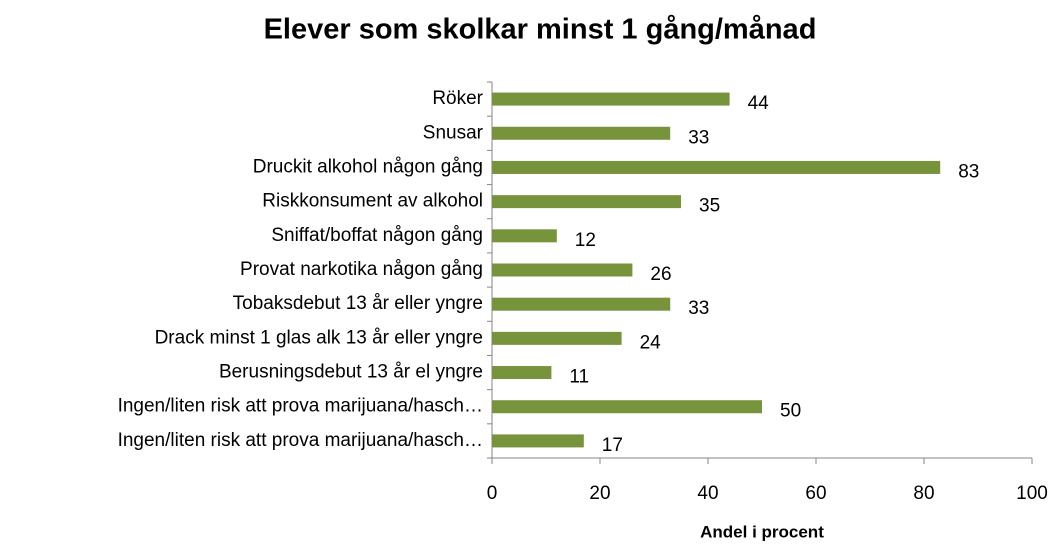 Image resolution: width=1056 pixels, height=547 pixels. What do you see at coordinates (709, 206) in the screenshot?
I see `data-label: 35` at bounding box center [709, 206].